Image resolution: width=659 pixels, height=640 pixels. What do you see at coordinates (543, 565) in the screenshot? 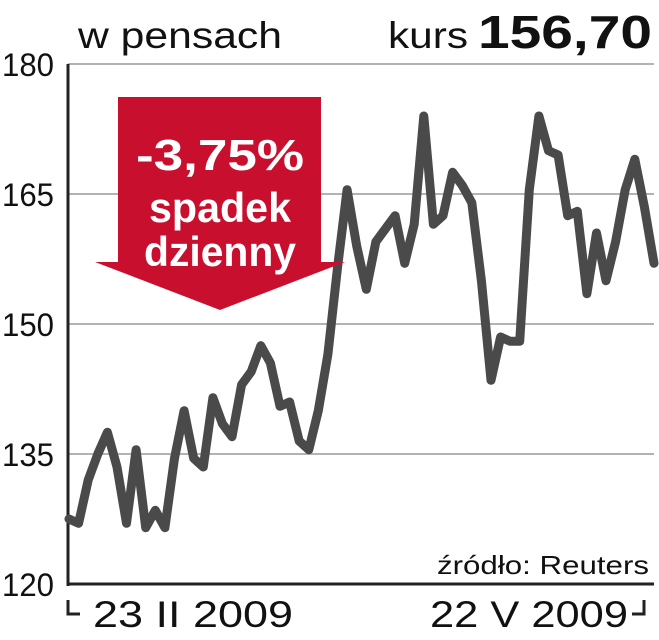
I see `source-label: źródło: Reuters` at bounding box center [543, 565].